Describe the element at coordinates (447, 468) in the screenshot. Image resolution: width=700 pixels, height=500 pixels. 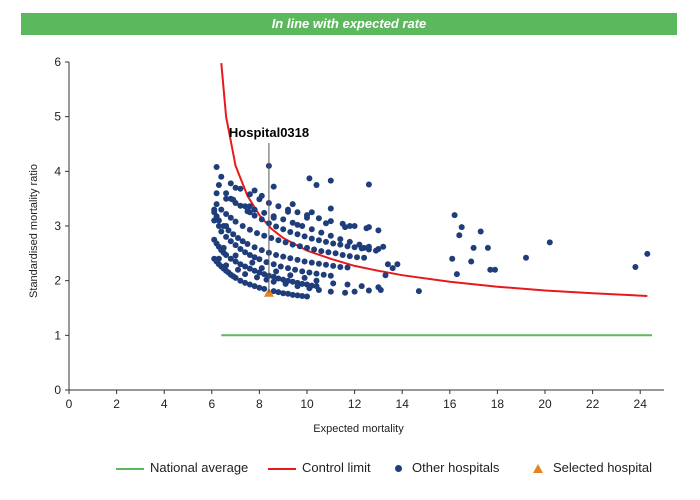
I see `legend-item-other-hospitals: Other hospitals` at that location.